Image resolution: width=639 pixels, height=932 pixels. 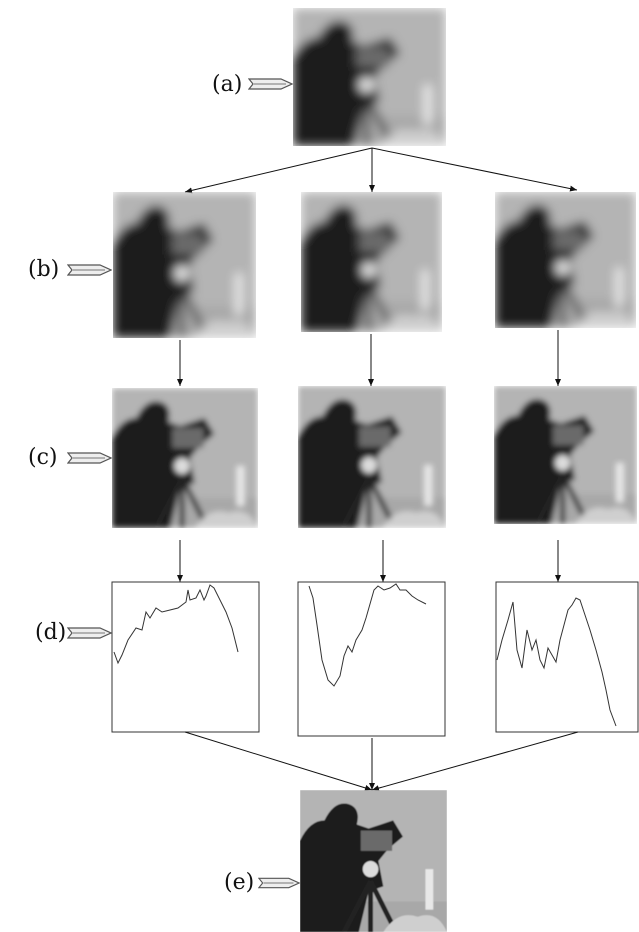 I want to click on label: (a), so click(x=227, y=84).